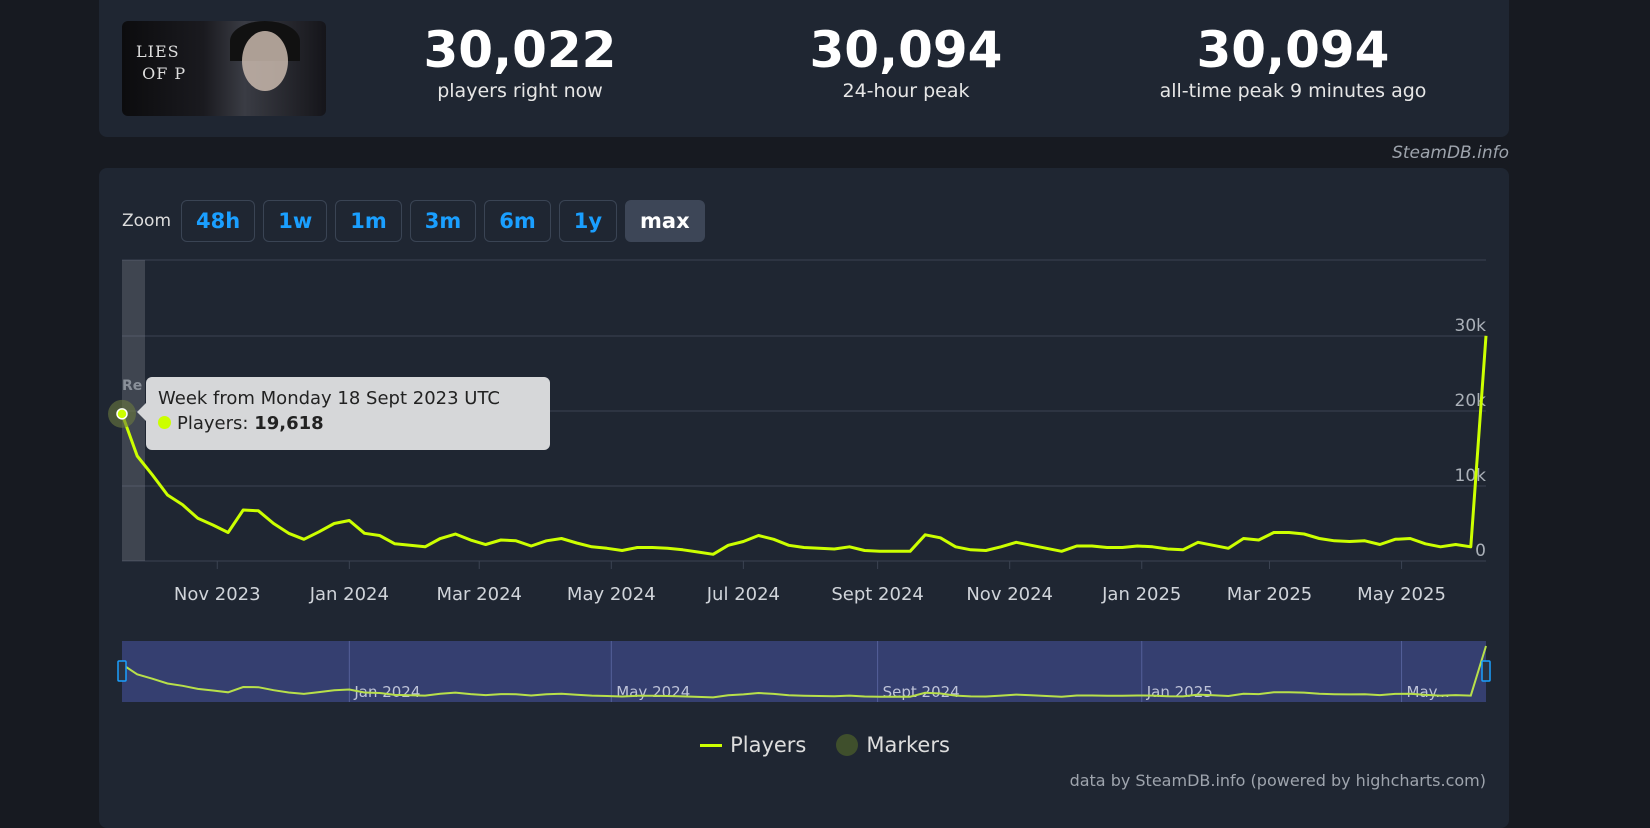 This screenshot has width=1650, height=828. Describe the element at coordinates (1009, 594) in the screenshot. I see `x-tick-label: Nov 2024` at that location.